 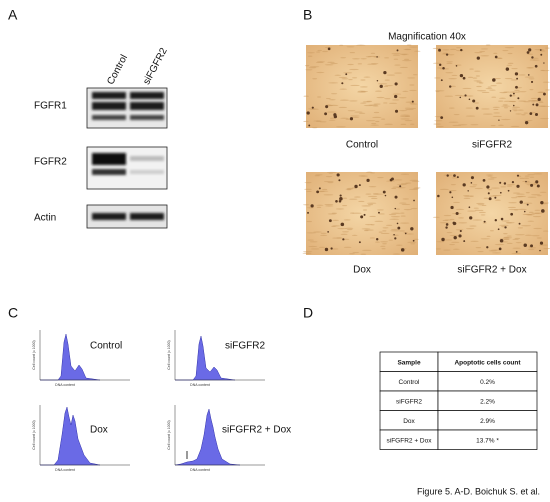 What do you see at coordinates (409, 401) in the screenshot?
I see `table-text: siFGFR2` at bounding box center [409, 401].